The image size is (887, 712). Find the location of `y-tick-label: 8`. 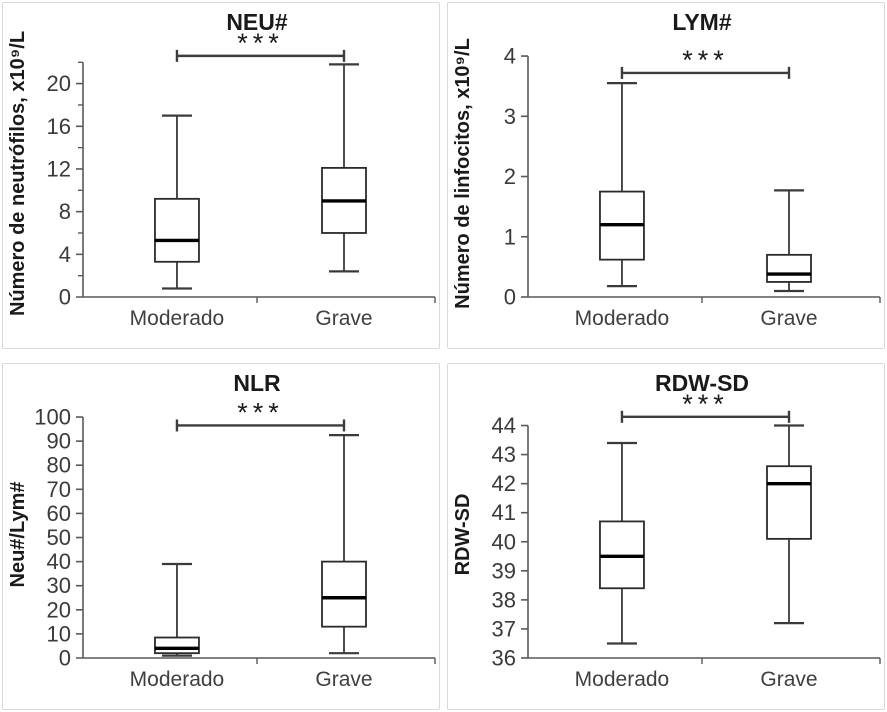

y-tick-label: 8 is located at coordinates (65, 211).